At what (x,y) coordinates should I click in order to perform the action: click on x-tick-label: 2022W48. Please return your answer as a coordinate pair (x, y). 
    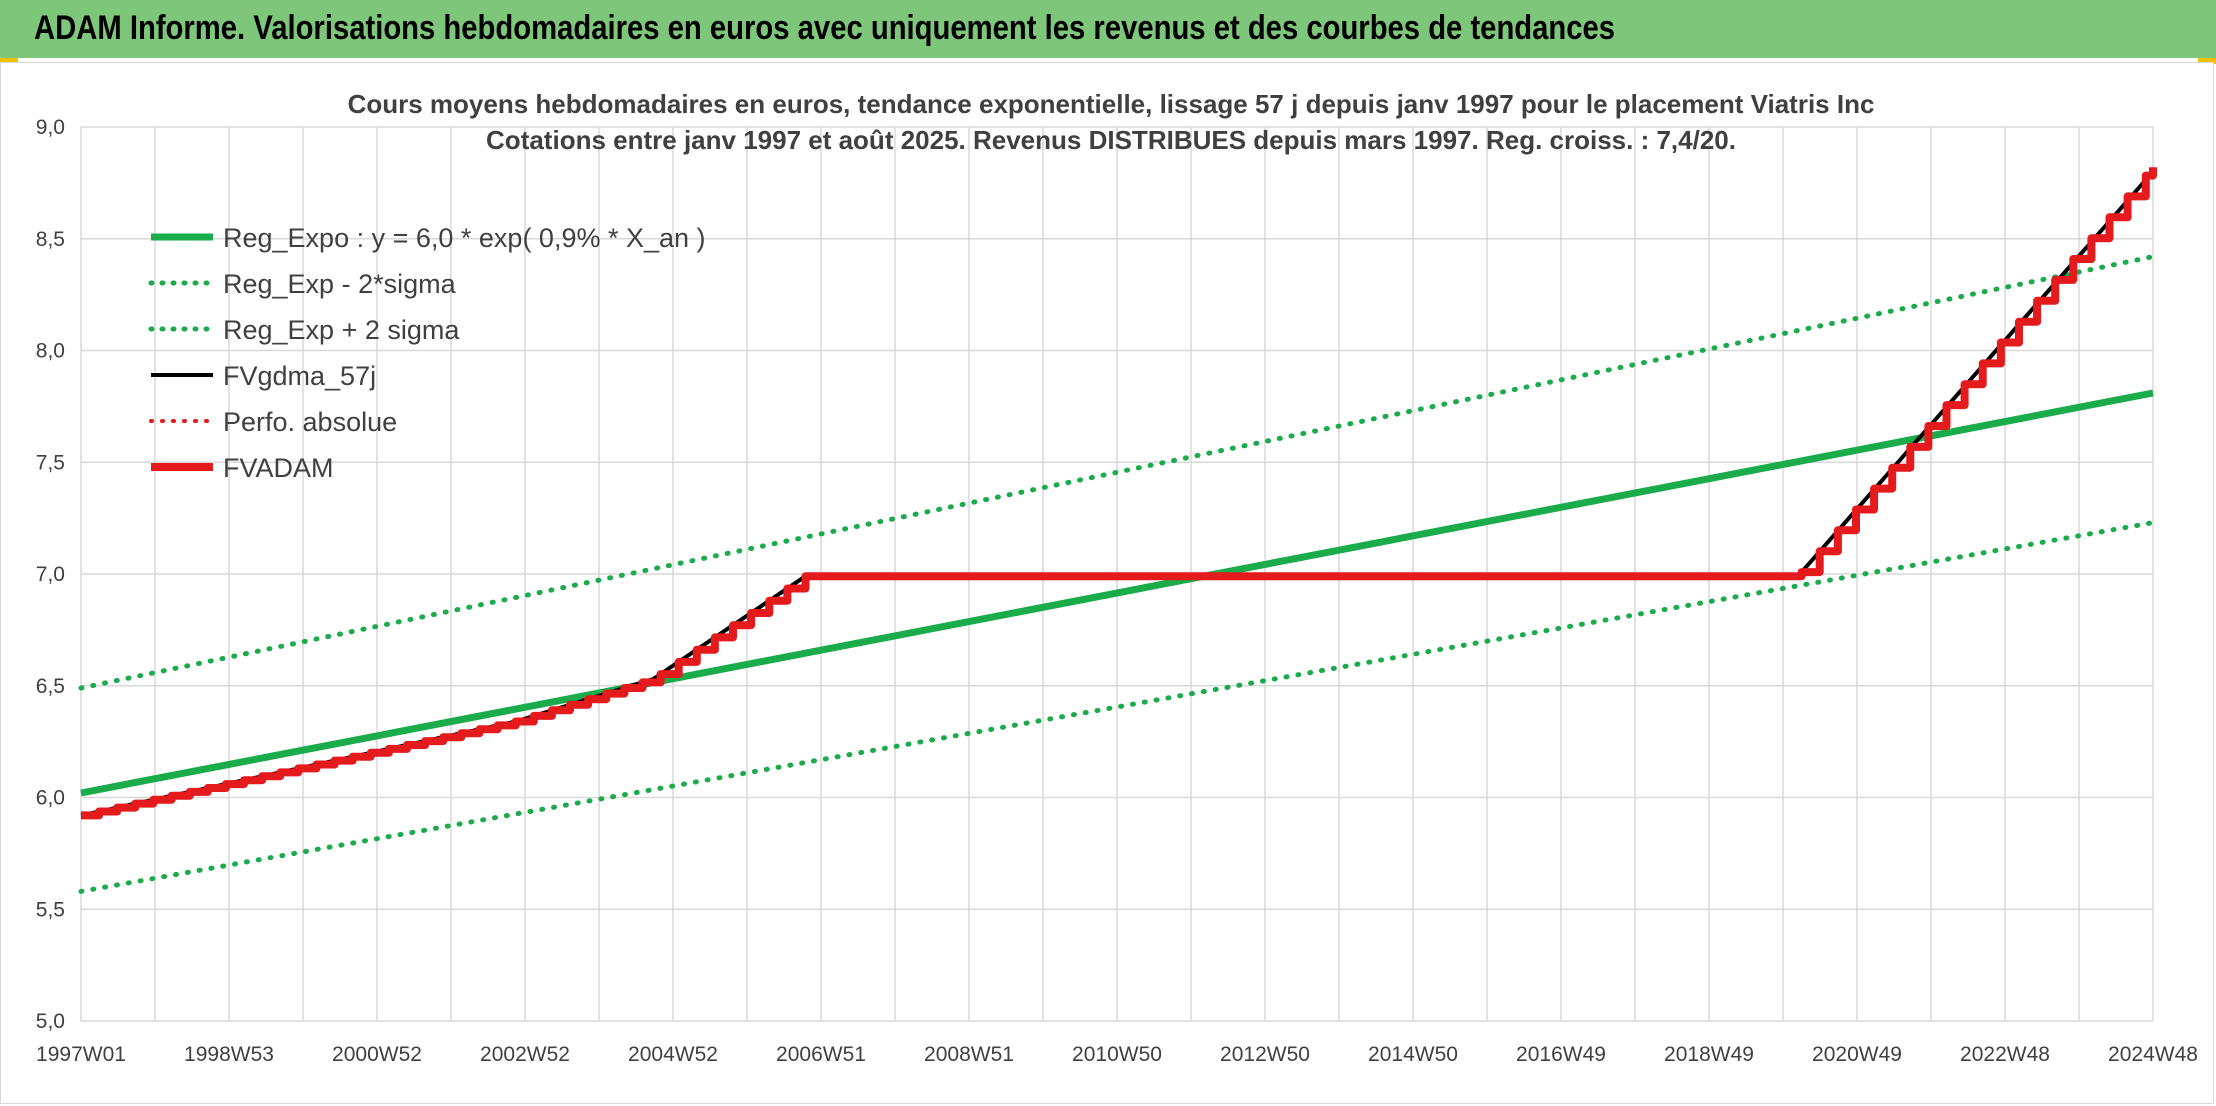
    Looking at the image, I should click on (2005, 1054).